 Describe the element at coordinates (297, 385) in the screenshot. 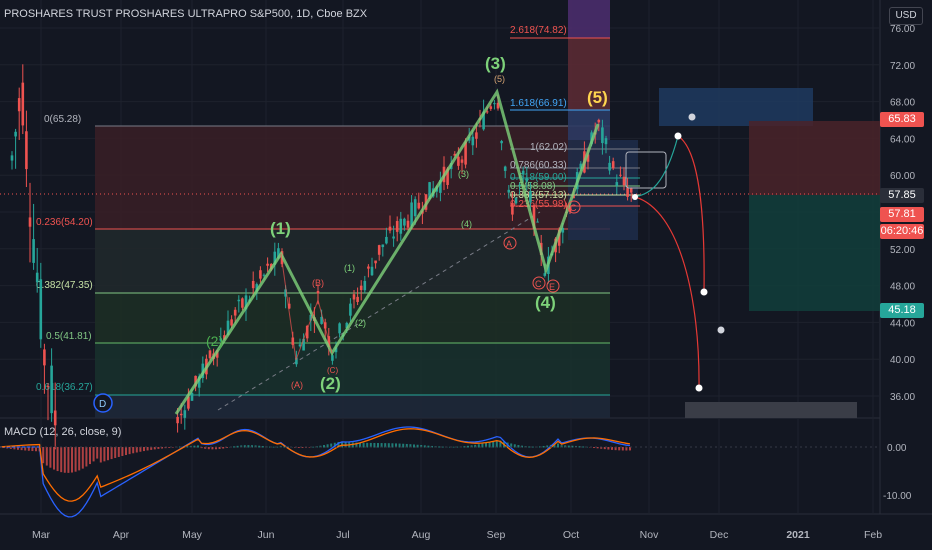

I see `corr-label-a: (A)` at that location.